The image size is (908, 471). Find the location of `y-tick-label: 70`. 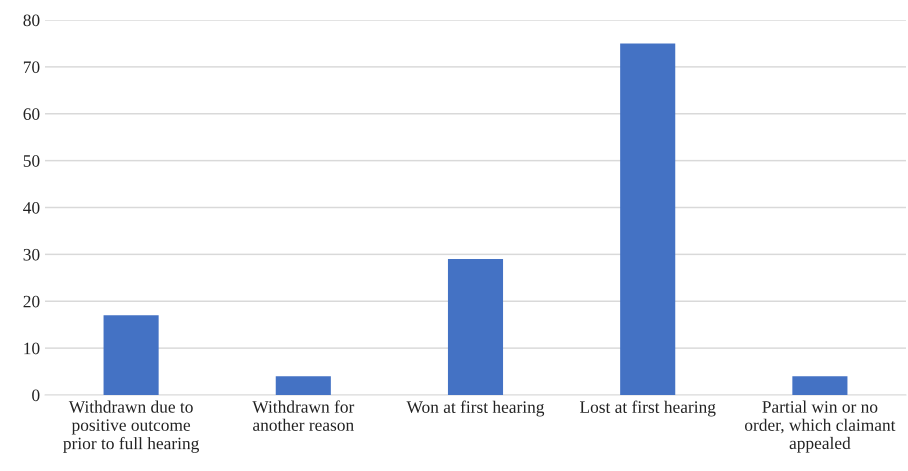

y-tick-label: 70 is located at coordinates (32, 67).